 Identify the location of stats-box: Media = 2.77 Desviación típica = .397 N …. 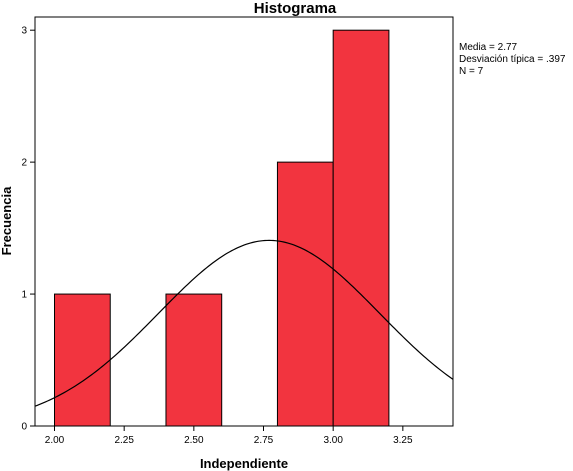
(512, 59).